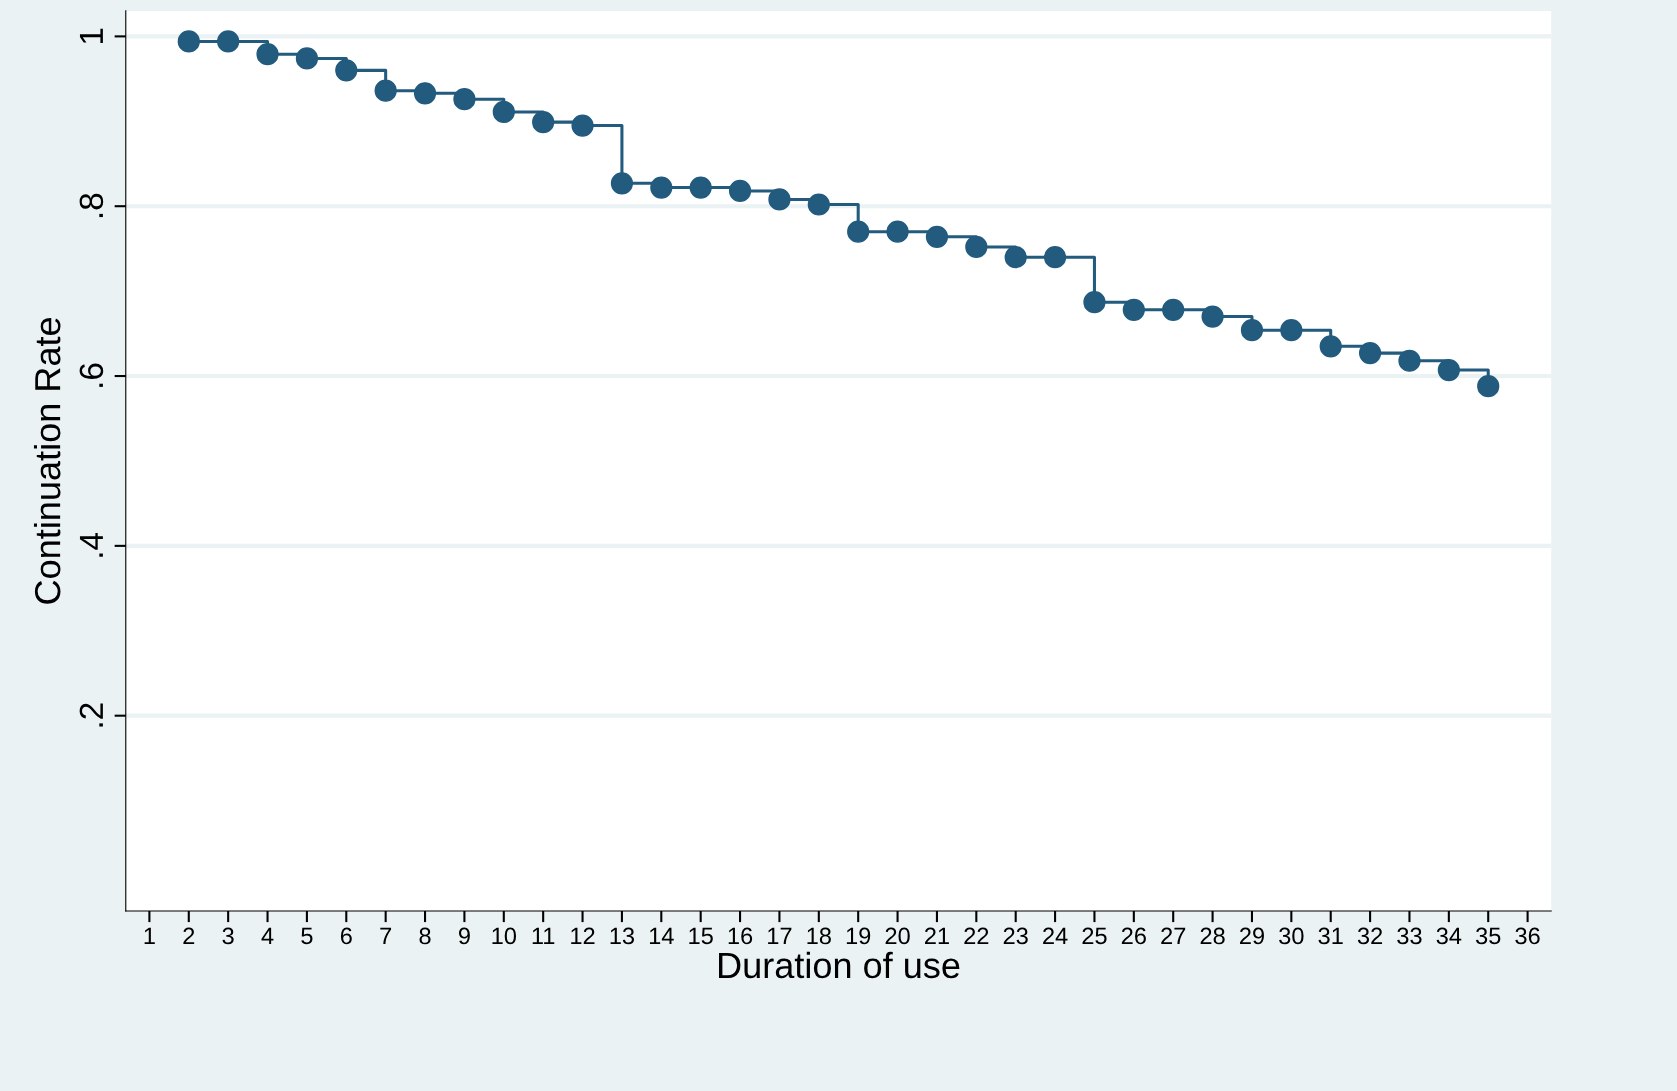 Image resolution: width=1677 pixels, height=1091 pixels. What do you see at coordinates (740, 936) in the screenshot?
I see `x-tick-label: 16` at bounding box center [740, 936].